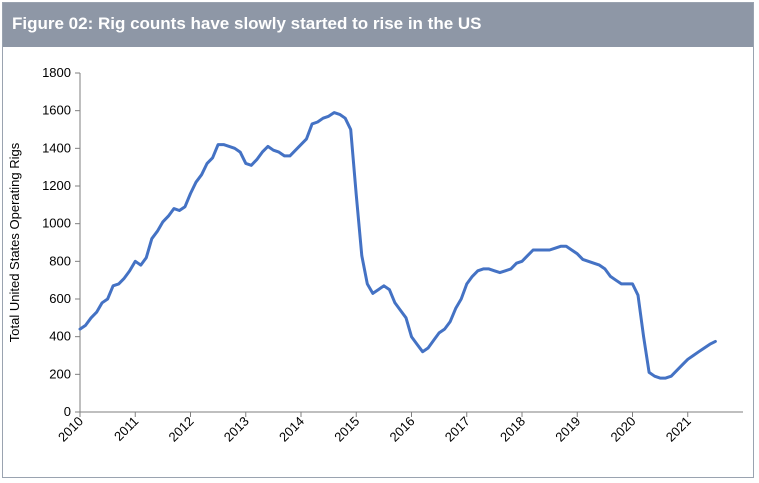 The image size is (759, 483). Describe the element at coordinates (678, 429) in the screenshot. I see `x-tick-label: 2021` at that location.